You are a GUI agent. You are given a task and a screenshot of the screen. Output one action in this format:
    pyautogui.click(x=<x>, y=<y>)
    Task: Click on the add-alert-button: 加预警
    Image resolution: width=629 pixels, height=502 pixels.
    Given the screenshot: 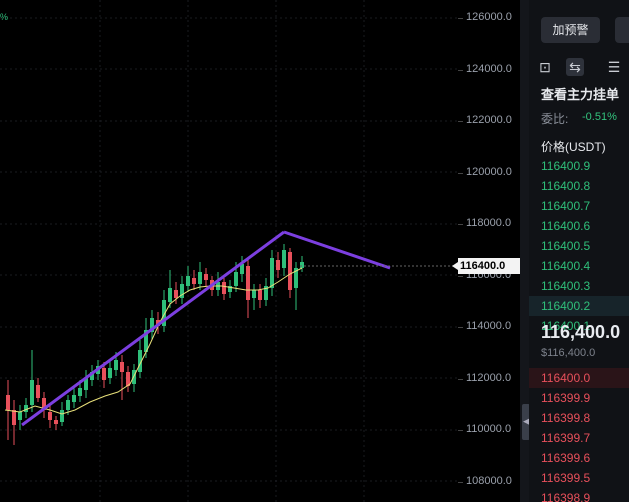 What is the action you would take?
    pyautogui.click(x=570, y=30)
    